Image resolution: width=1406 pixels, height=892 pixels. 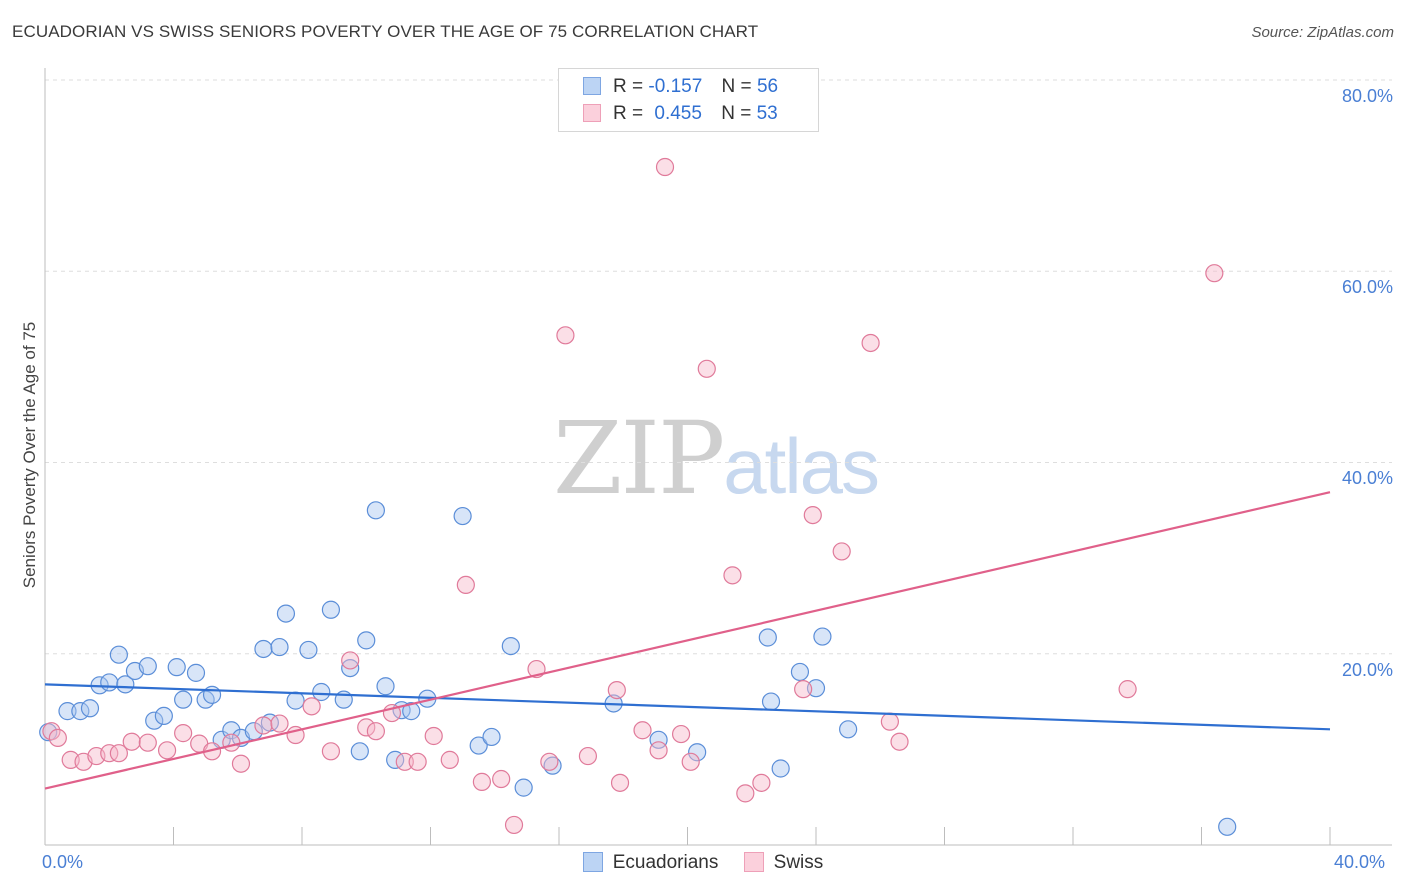 I want to click on legend-r-value: -0.157, so click(x=675, y=86).